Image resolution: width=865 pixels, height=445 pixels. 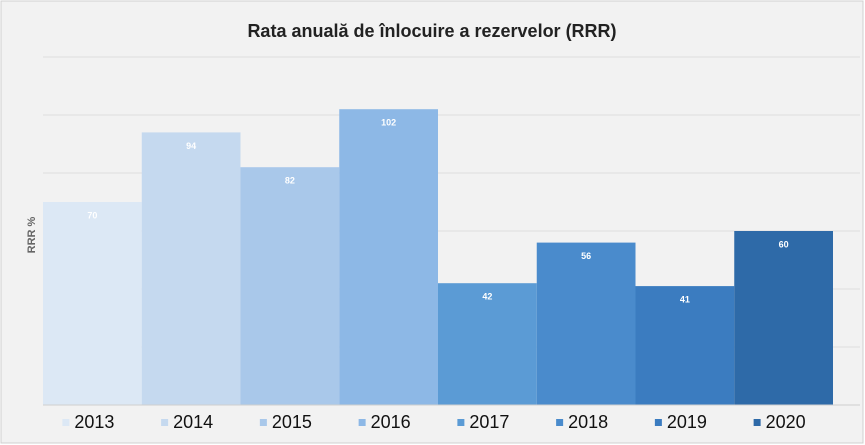 What do you see at coordinates (388, 123) in the screenshot?
I see `data-label: 102` at bounding box center [388, 123].